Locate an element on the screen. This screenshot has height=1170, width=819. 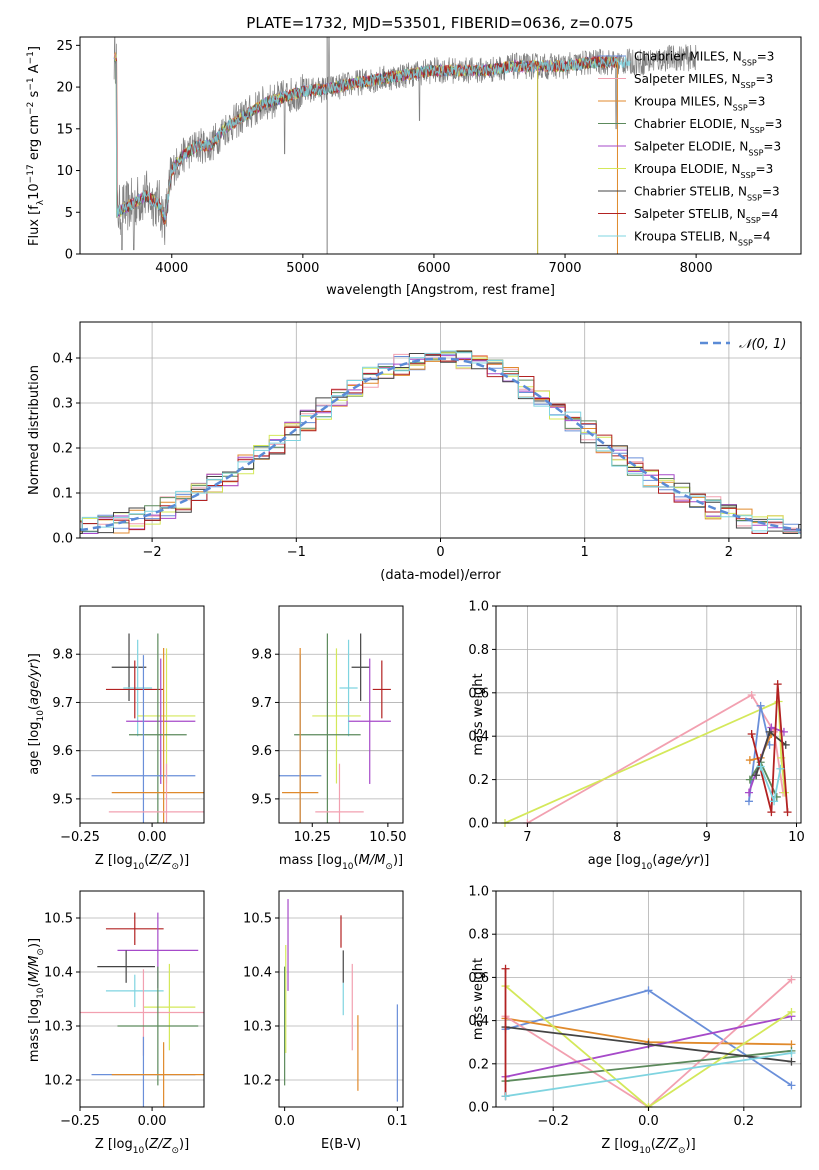
y-tick-label: 15 is located at coordinates (64, 129).